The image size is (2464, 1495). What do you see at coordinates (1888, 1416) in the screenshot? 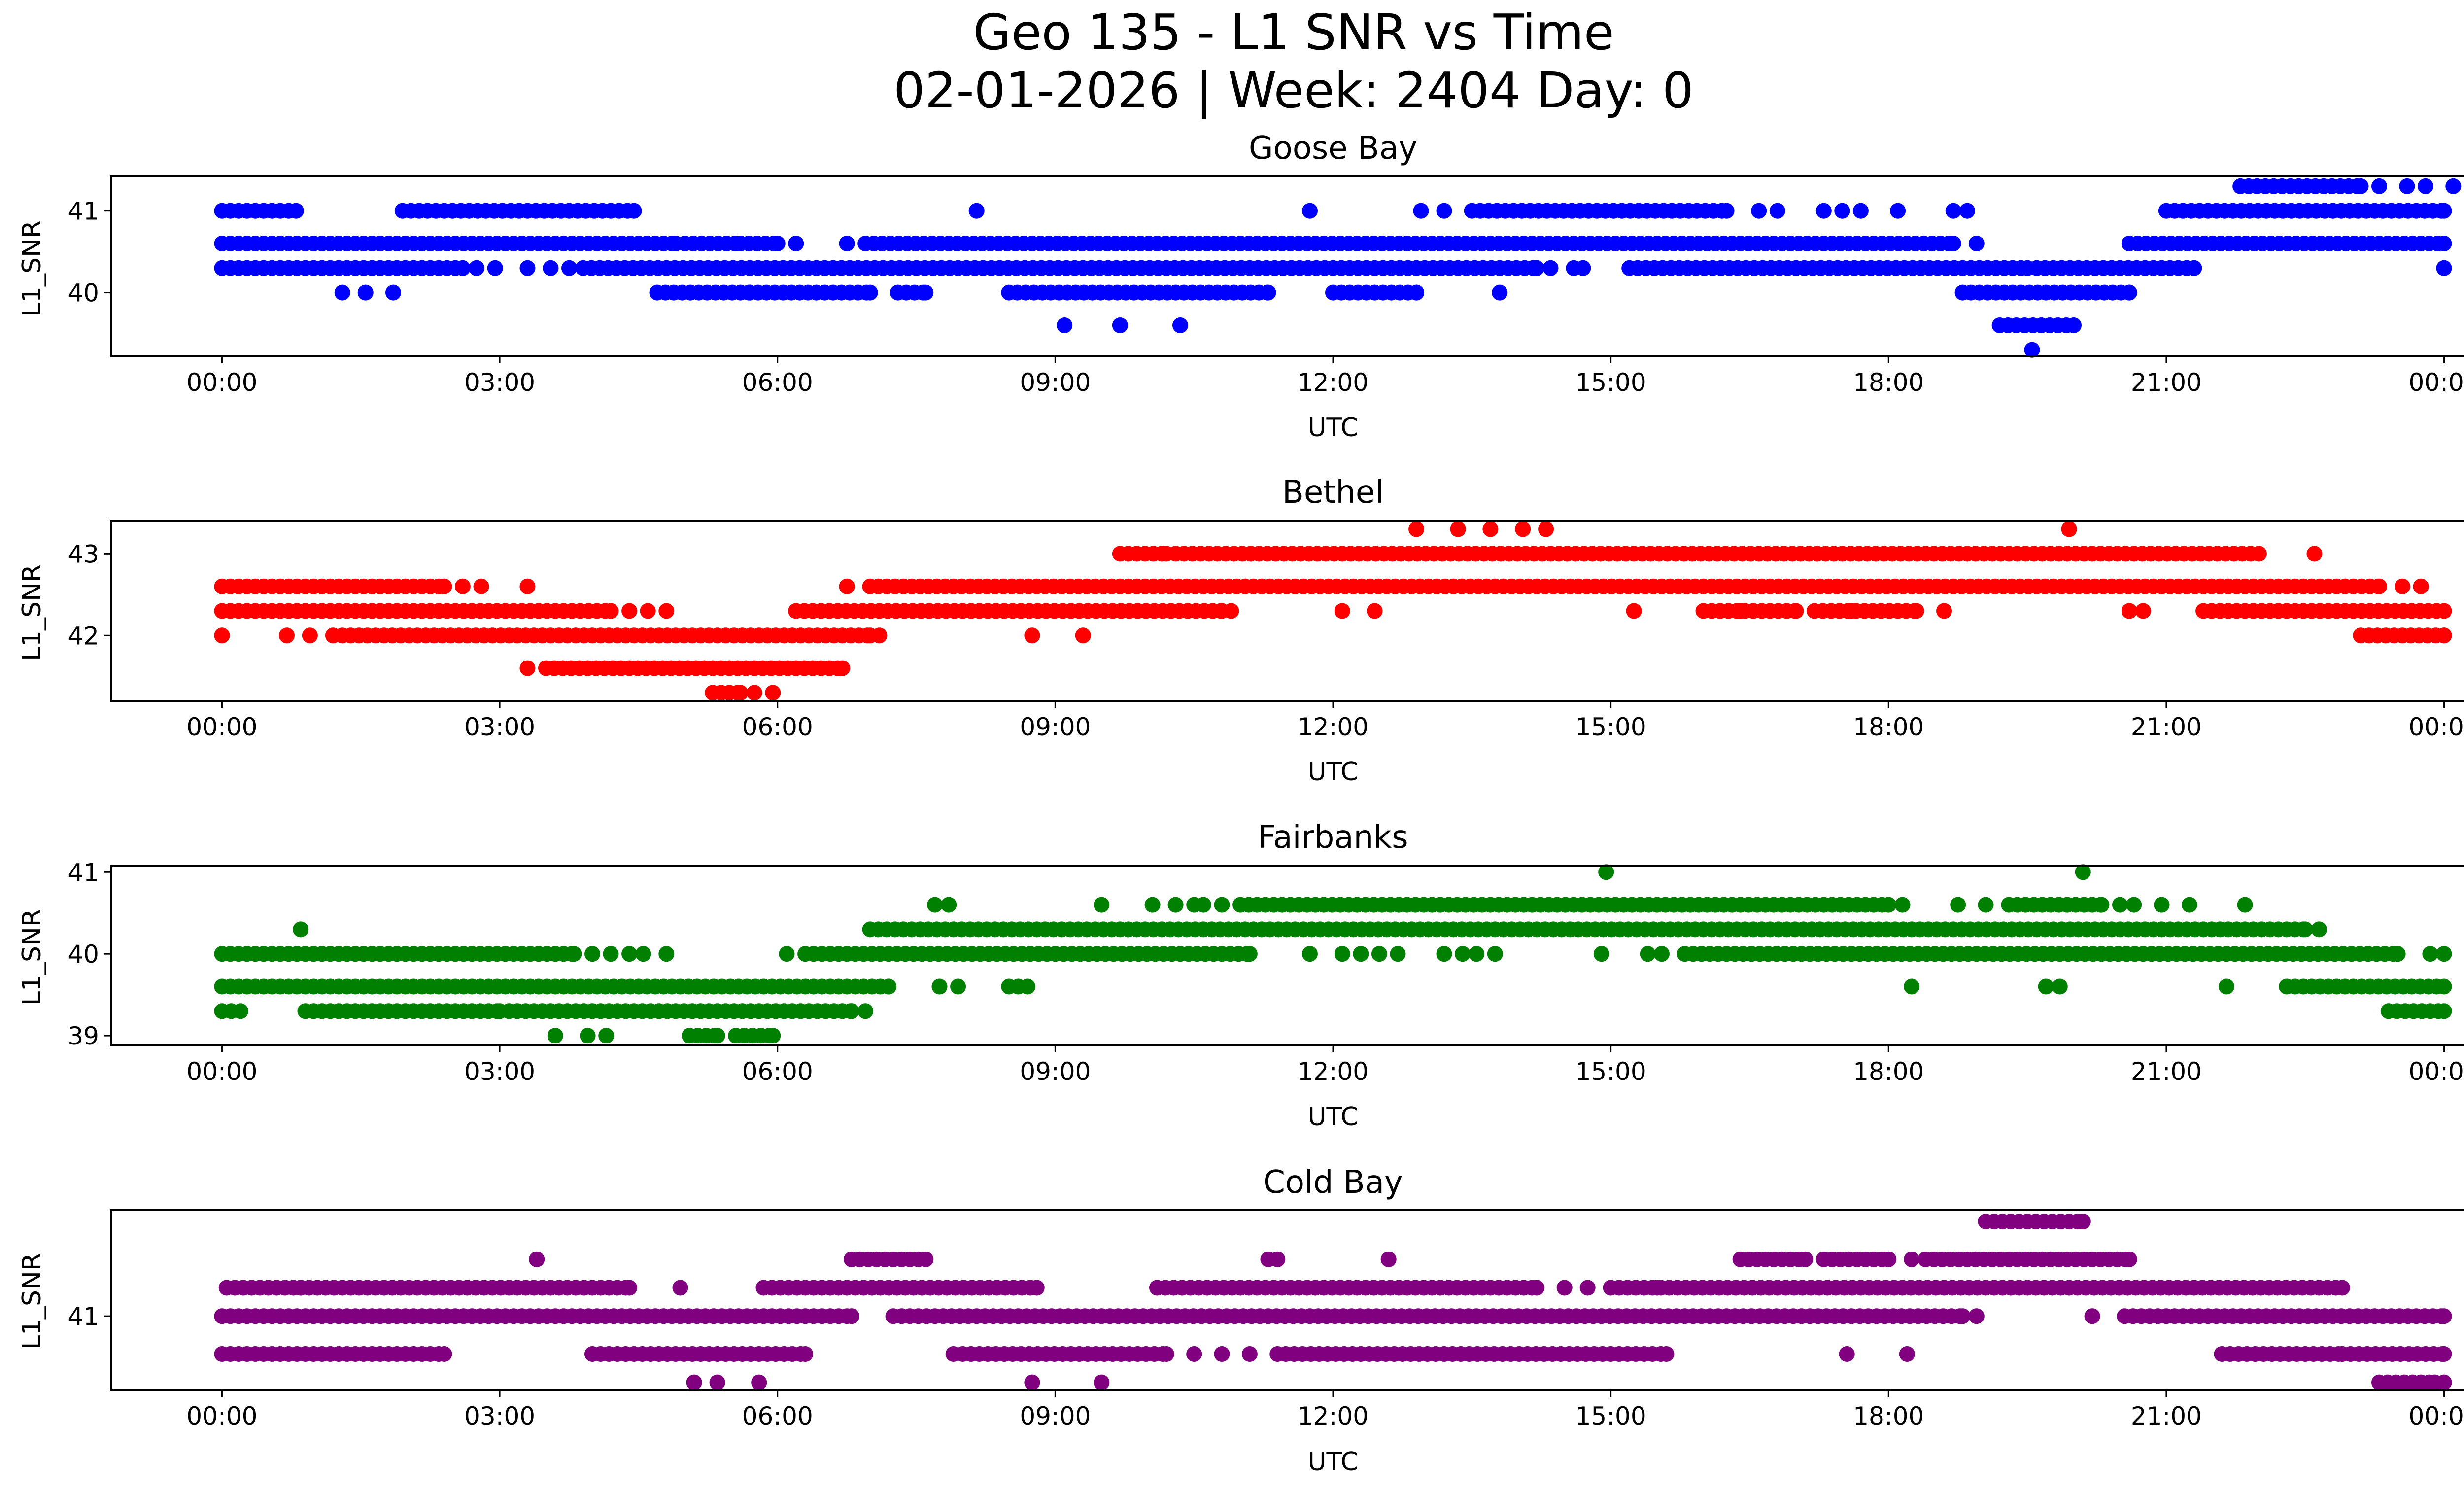
I see `x-tick-label: 18:00` at bounding box center [1888, 1416].